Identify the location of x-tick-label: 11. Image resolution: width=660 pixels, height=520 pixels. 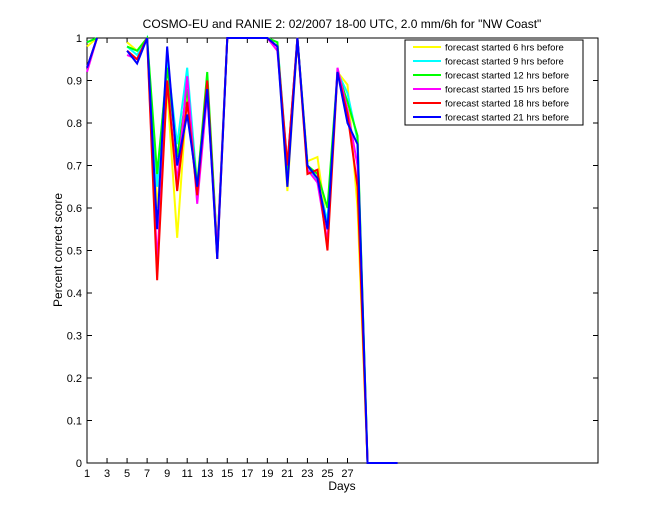
(186, 474).